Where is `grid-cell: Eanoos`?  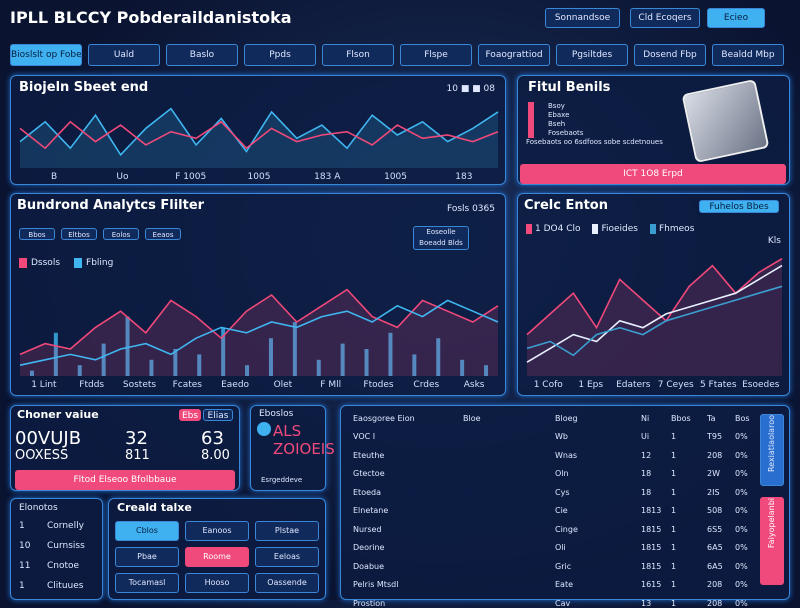
grid-cell: Eanoos is located at coordinates (217, 531).